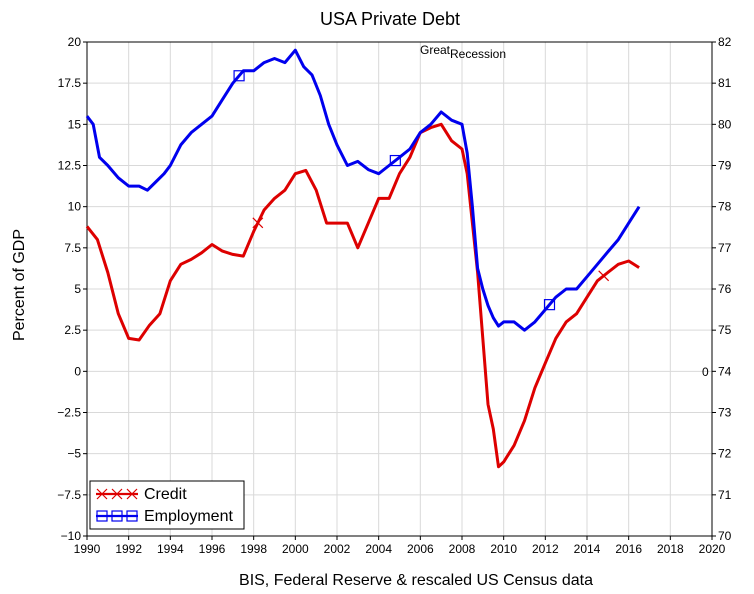 Image resolution: width=754 pixels, height=594 pixels. I want to click on x-tick-label: 2002, so click(337, 549).